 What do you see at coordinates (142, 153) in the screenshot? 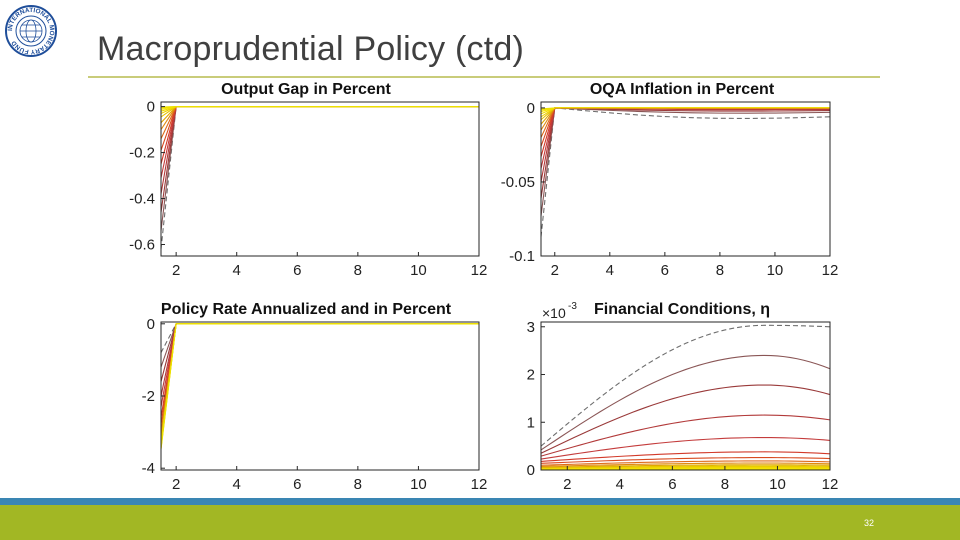
I see `y-tick-label: -0.2` at bounding box center [142, 153].